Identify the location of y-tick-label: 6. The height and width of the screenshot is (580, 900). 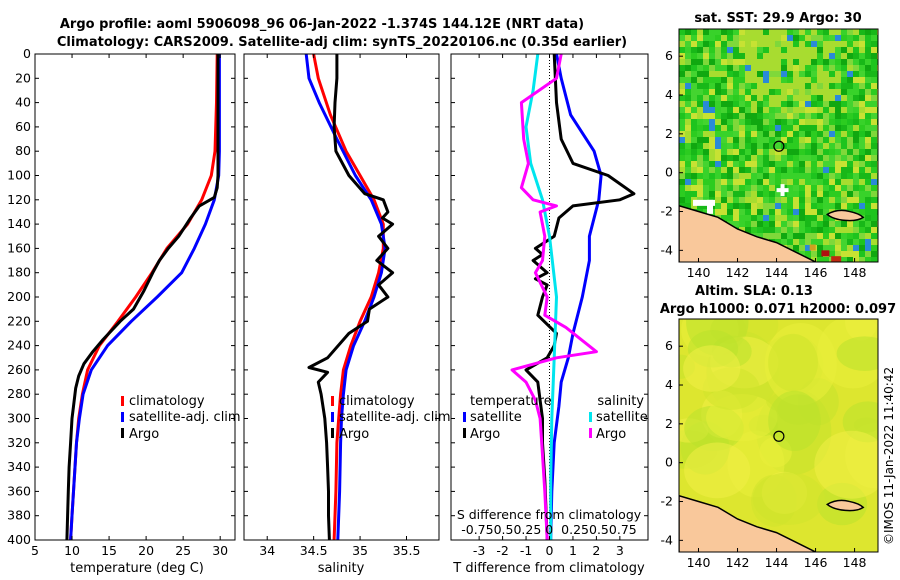
(669, 345).